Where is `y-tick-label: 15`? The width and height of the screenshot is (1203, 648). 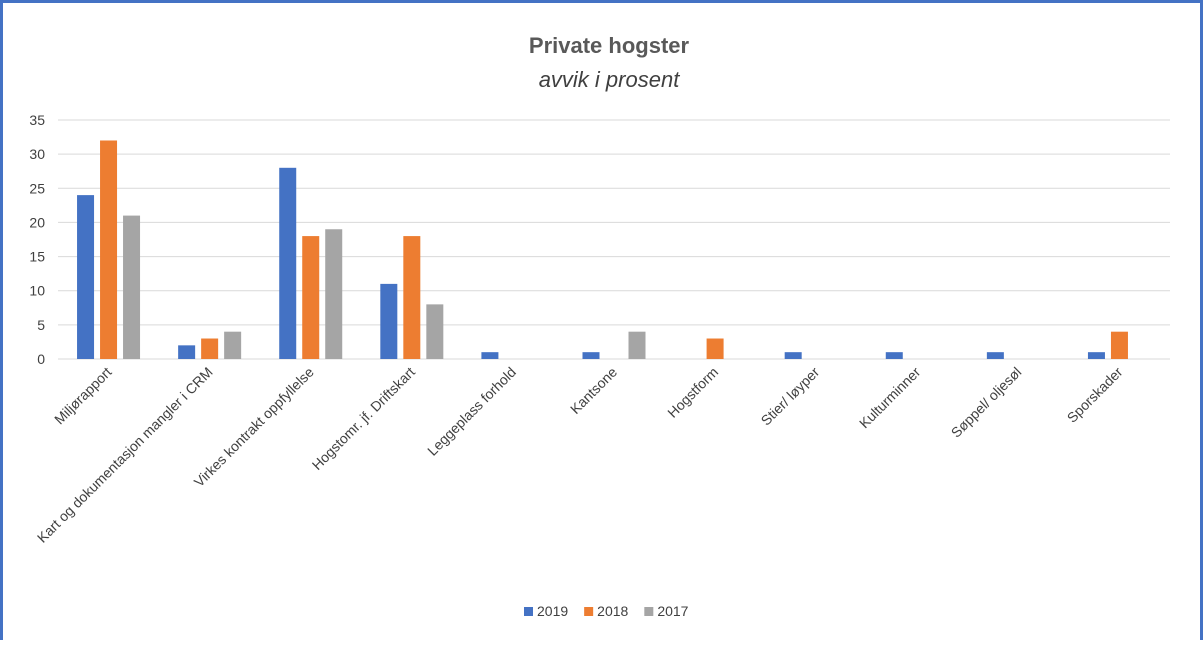
y-tick-label: 15 is located at coordinates (37, 257).